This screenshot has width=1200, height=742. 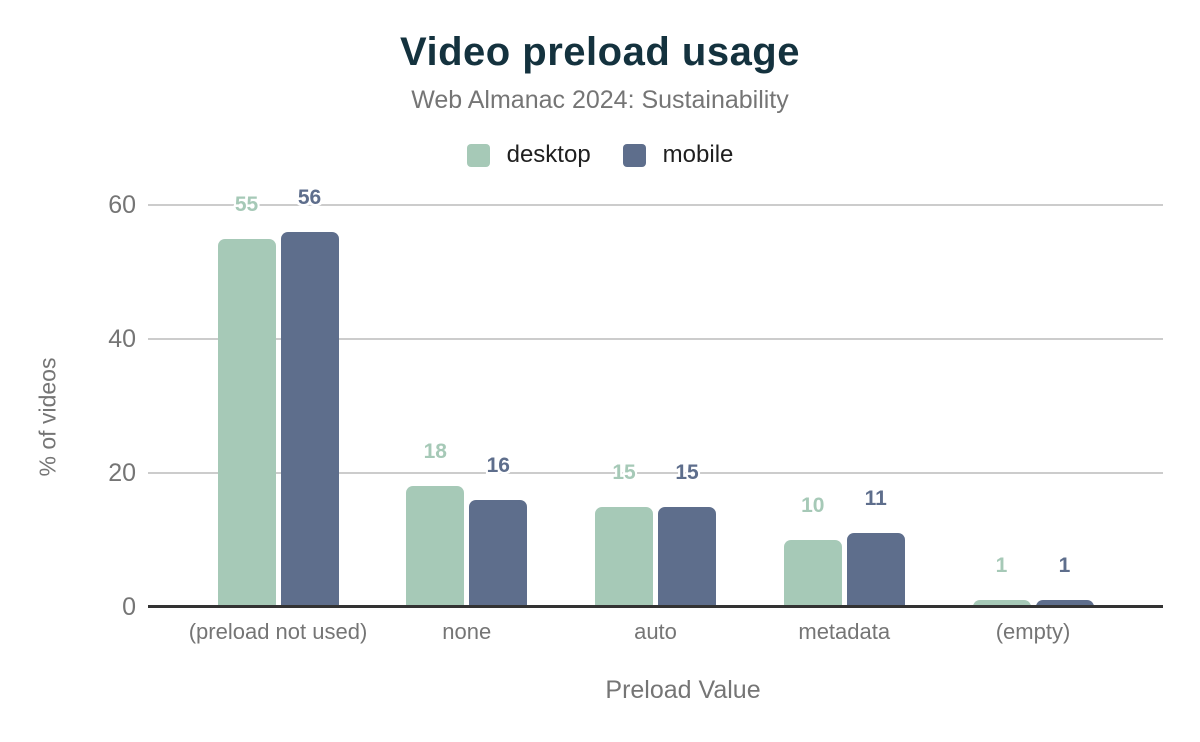 I want to click on legend-swatch-icon-mobile, so click(x=634, y=155).